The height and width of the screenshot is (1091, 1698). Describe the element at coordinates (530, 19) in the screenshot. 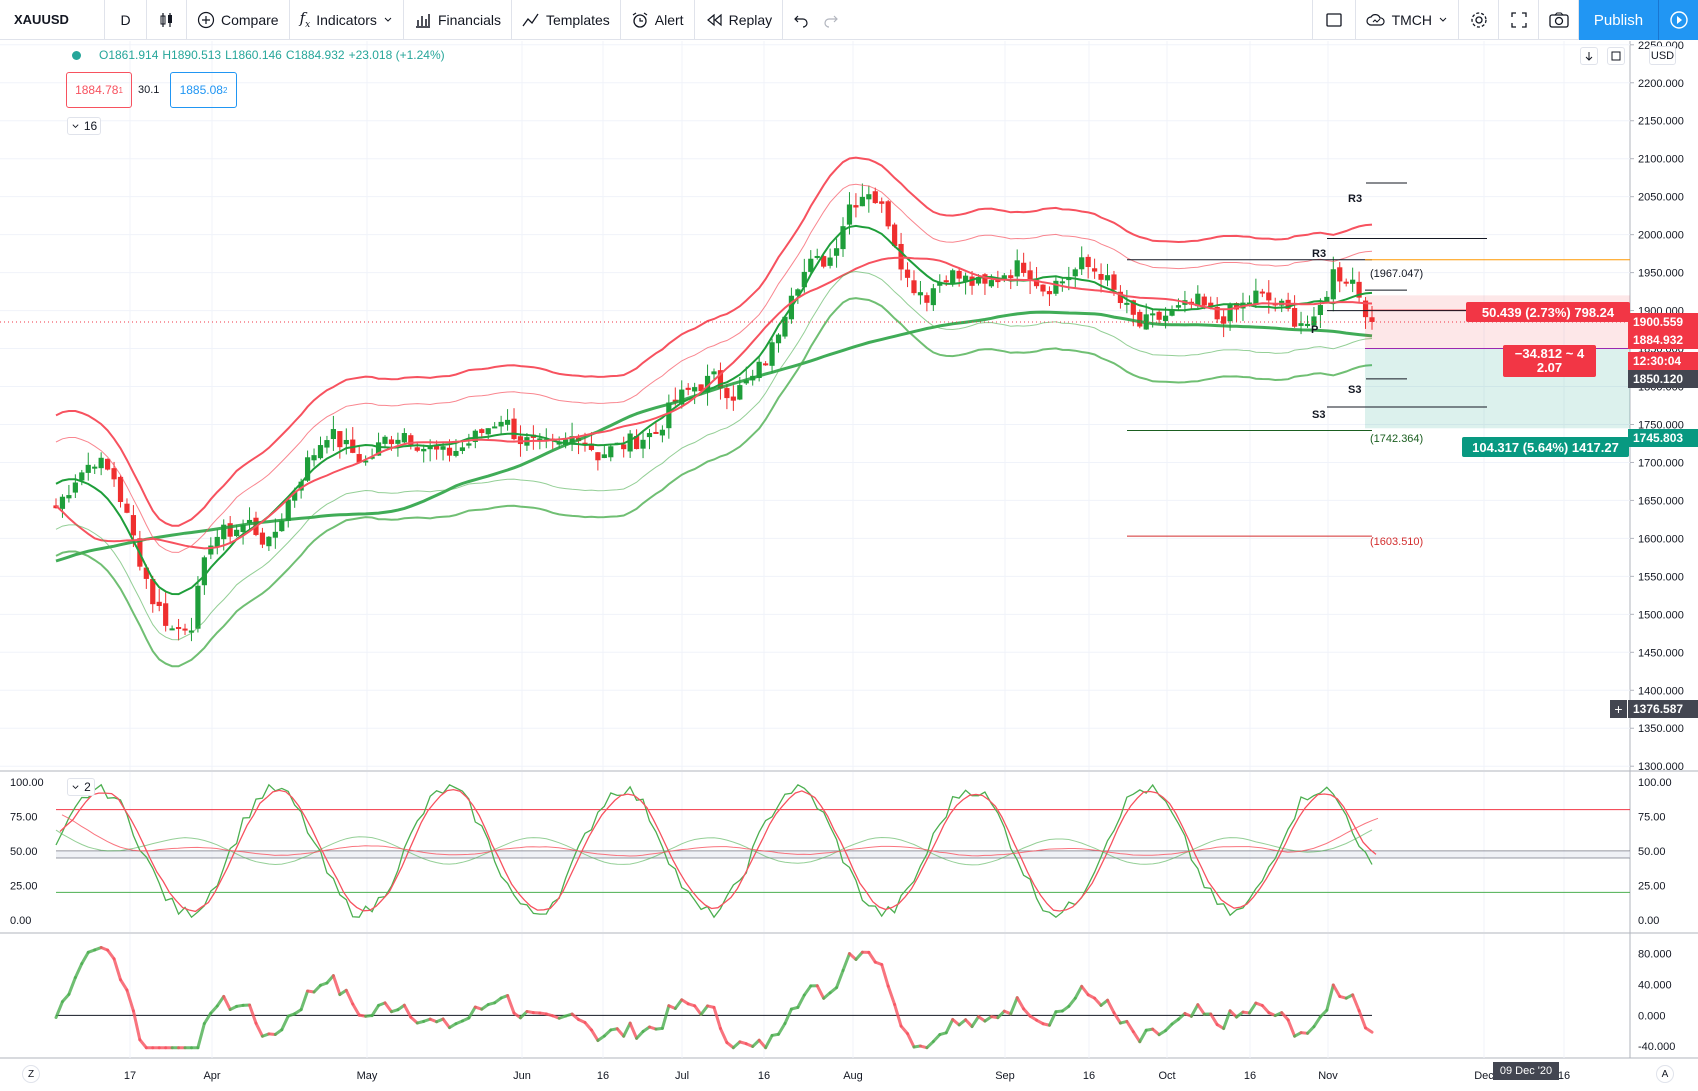

I see `templates-icon` at that location.